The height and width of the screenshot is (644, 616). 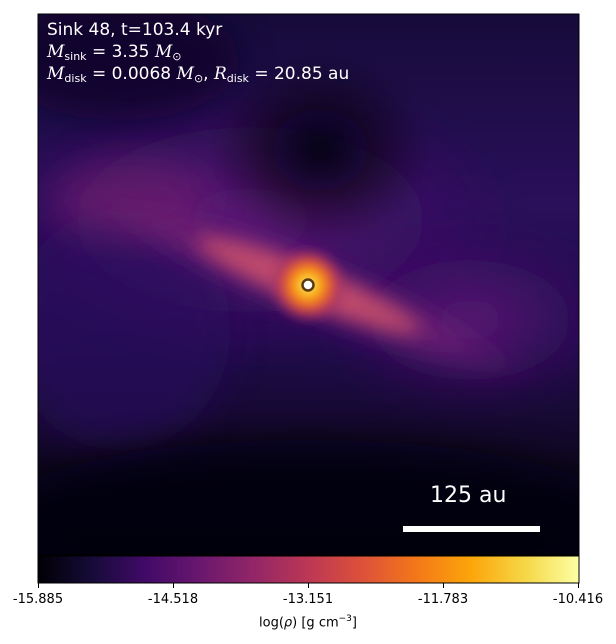 What do you see at coordinates (220, 74) in the screenshot?
I see `disk-radius-symbol: R` at bounding box center [220, 74].